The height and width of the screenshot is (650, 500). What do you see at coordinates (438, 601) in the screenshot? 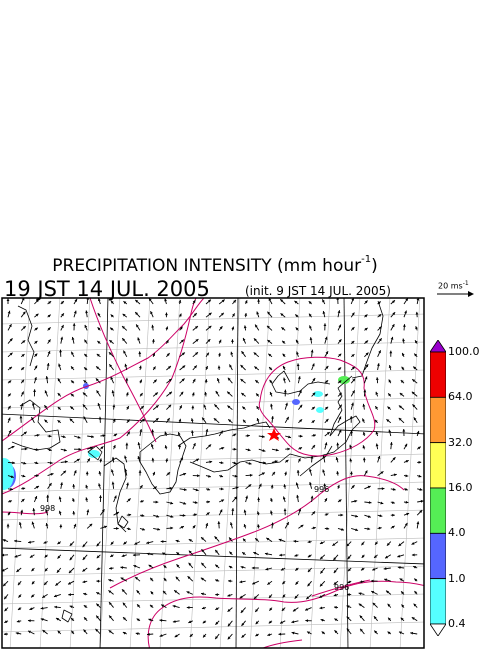
I see `colorbar-box` at bounding box center [438, 601].